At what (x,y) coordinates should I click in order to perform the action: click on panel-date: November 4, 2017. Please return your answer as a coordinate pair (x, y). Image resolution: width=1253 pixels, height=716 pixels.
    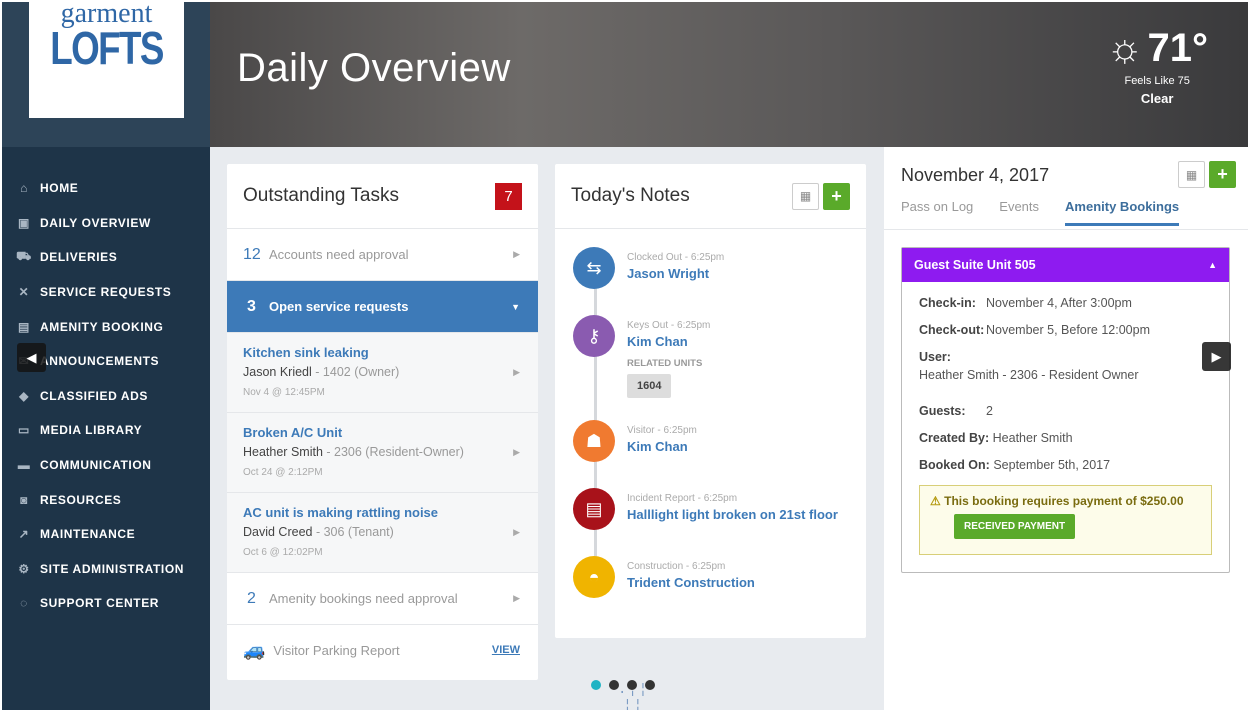
    Looking at the image, I should click on (975, 175).